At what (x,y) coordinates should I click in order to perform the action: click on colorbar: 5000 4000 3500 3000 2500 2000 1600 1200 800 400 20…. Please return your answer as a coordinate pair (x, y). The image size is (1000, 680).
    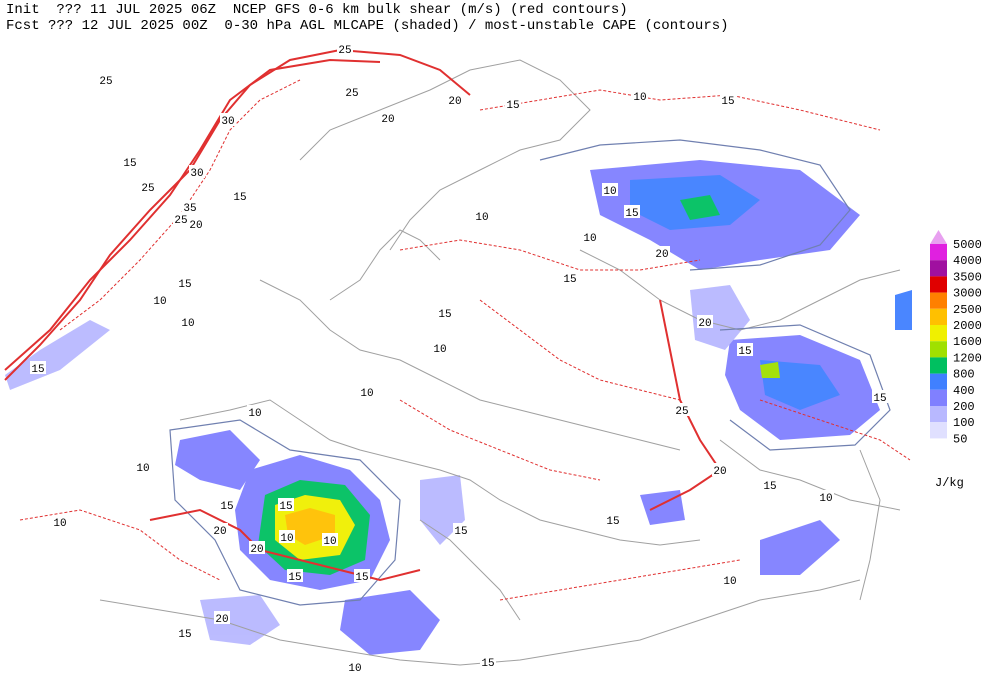
    Looking at the image, I should click on (956, 360).